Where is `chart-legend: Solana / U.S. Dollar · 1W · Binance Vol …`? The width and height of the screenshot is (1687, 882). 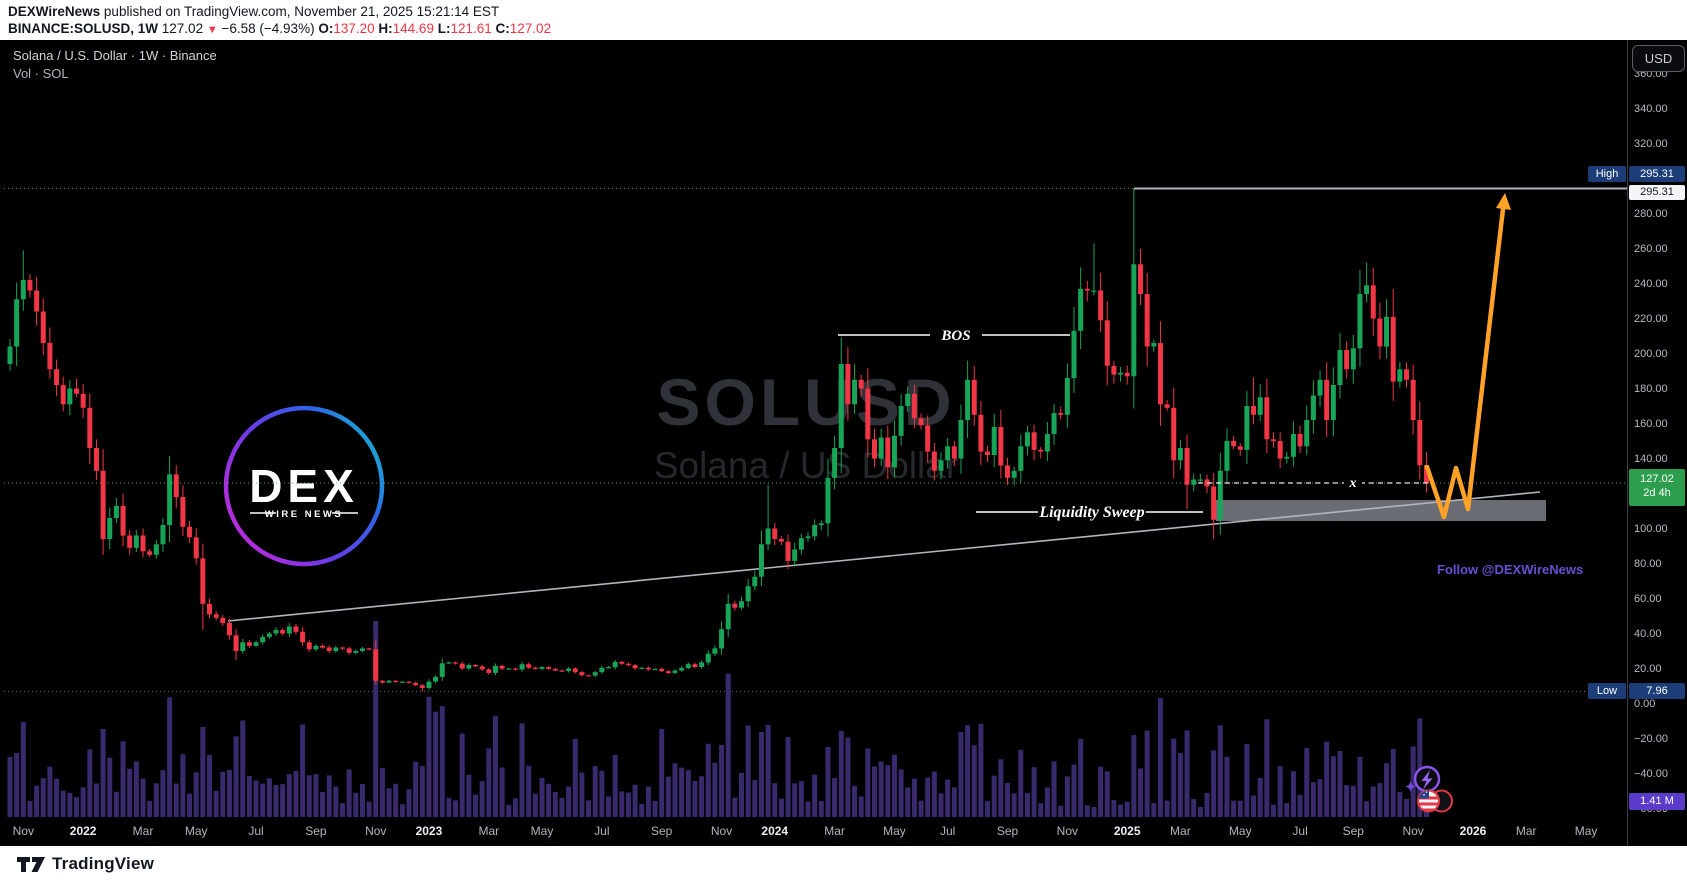
chart-legend: Solana / U.S. Dollar · 1W · Binance Vol … is located at coordinates (115, 65).